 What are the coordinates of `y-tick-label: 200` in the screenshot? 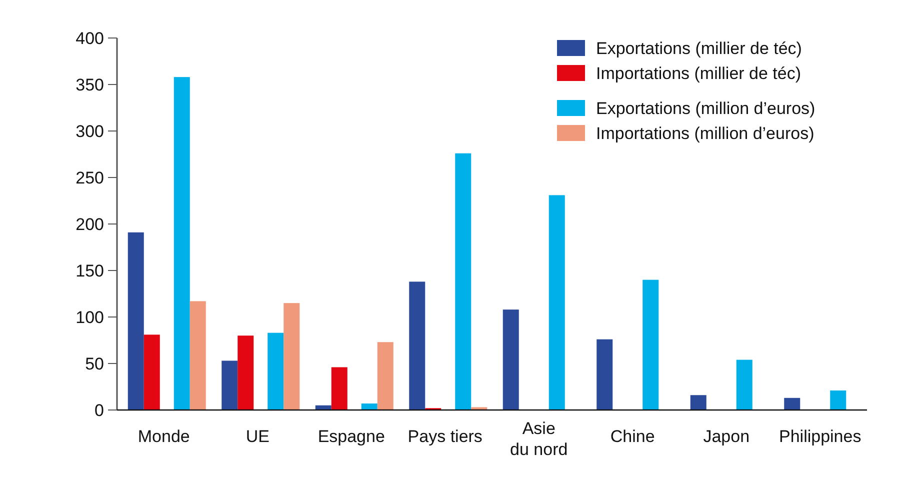 It's located at (90, 224).